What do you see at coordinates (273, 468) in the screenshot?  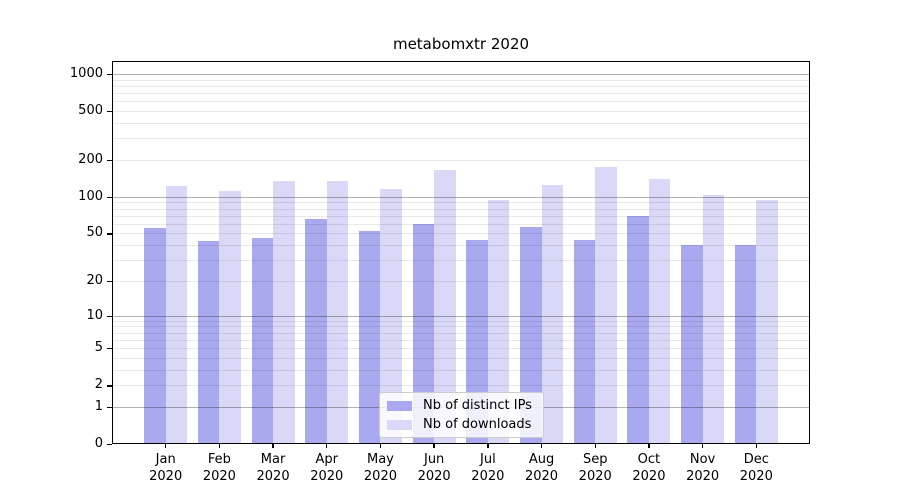 I see `x-tick-label-mar: Mar 2020` at bounding box center [273, 468].